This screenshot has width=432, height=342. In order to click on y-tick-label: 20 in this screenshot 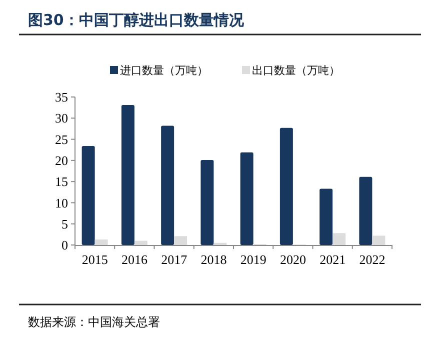, I will do `click(61, 160)`.